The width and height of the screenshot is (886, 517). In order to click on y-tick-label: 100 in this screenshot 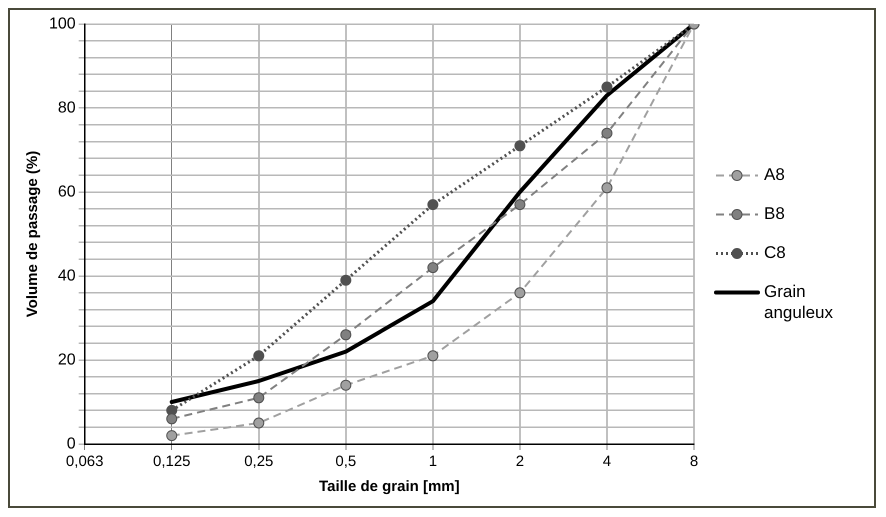, I will do `click(62, 23)`.